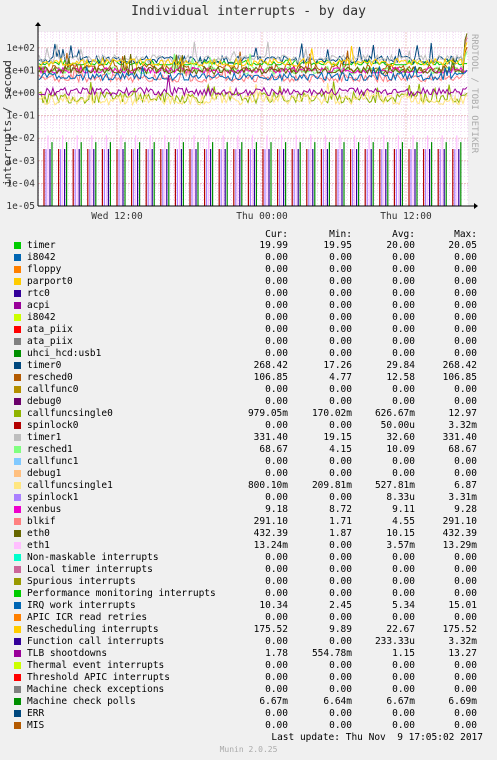 This screenshot has height=760, width=497. I want to click on legend-avg: 626.67m, so click(394, 413).